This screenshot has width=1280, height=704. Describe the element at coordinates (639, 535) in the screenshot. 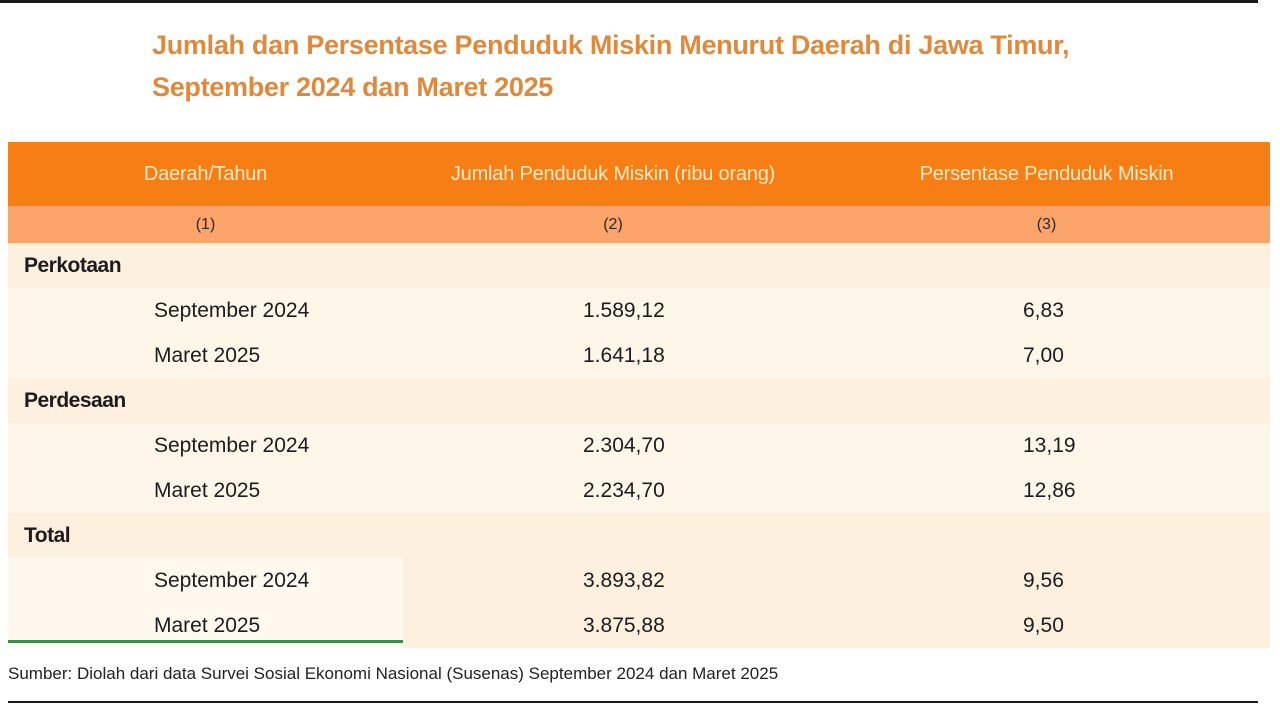

I see `group-row-total: Total` at that location.